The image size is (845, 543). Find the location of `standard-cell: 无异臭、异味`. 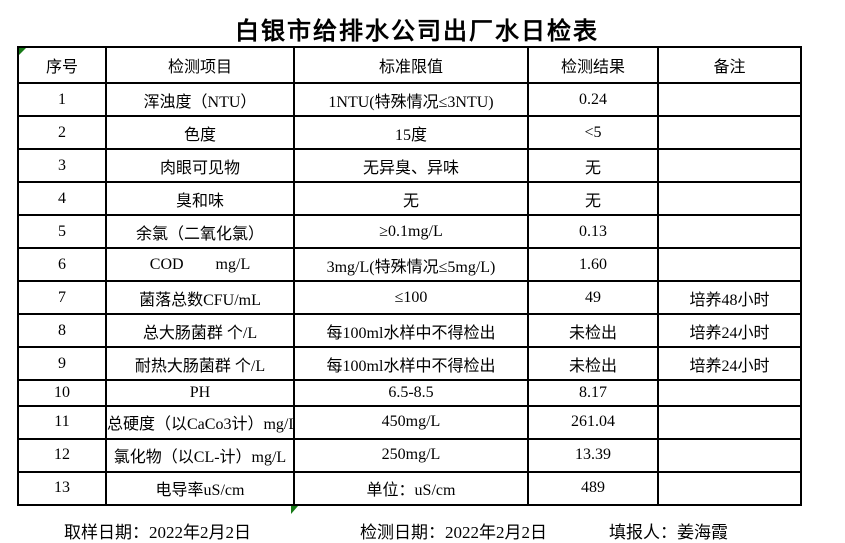

standard-cell: 无异臭、异味 is located at coordinates (411, 166).